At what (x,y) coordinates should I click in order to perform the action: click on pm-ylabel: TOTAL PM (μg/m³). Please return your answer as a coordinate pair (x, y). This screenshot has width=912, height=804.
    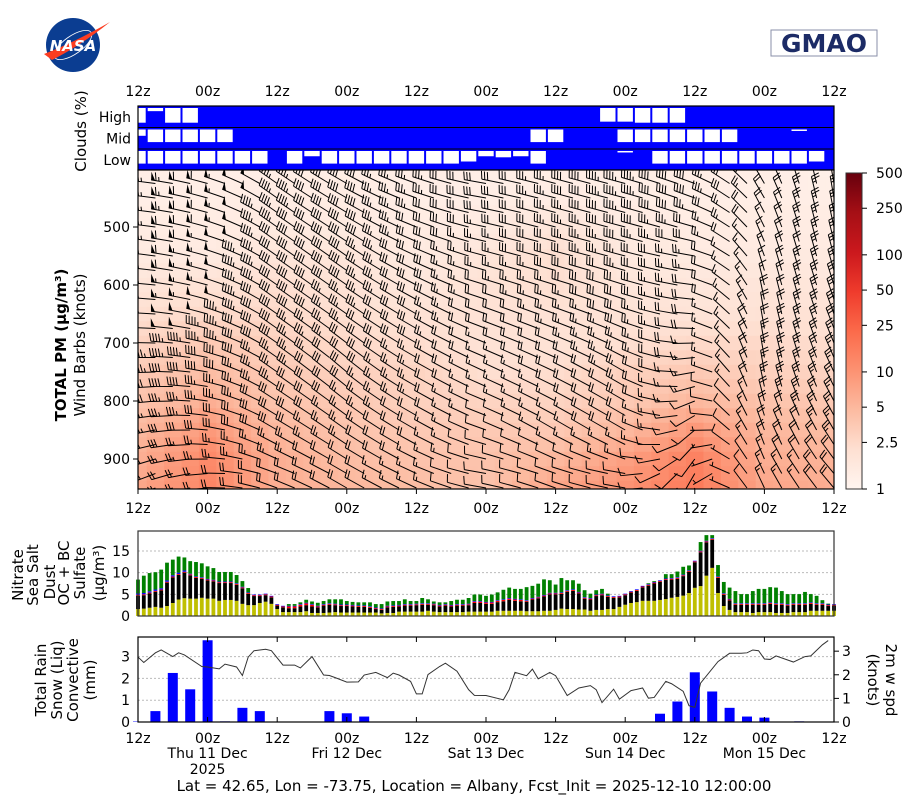
    Looking at the image, I should click on (61, 345).